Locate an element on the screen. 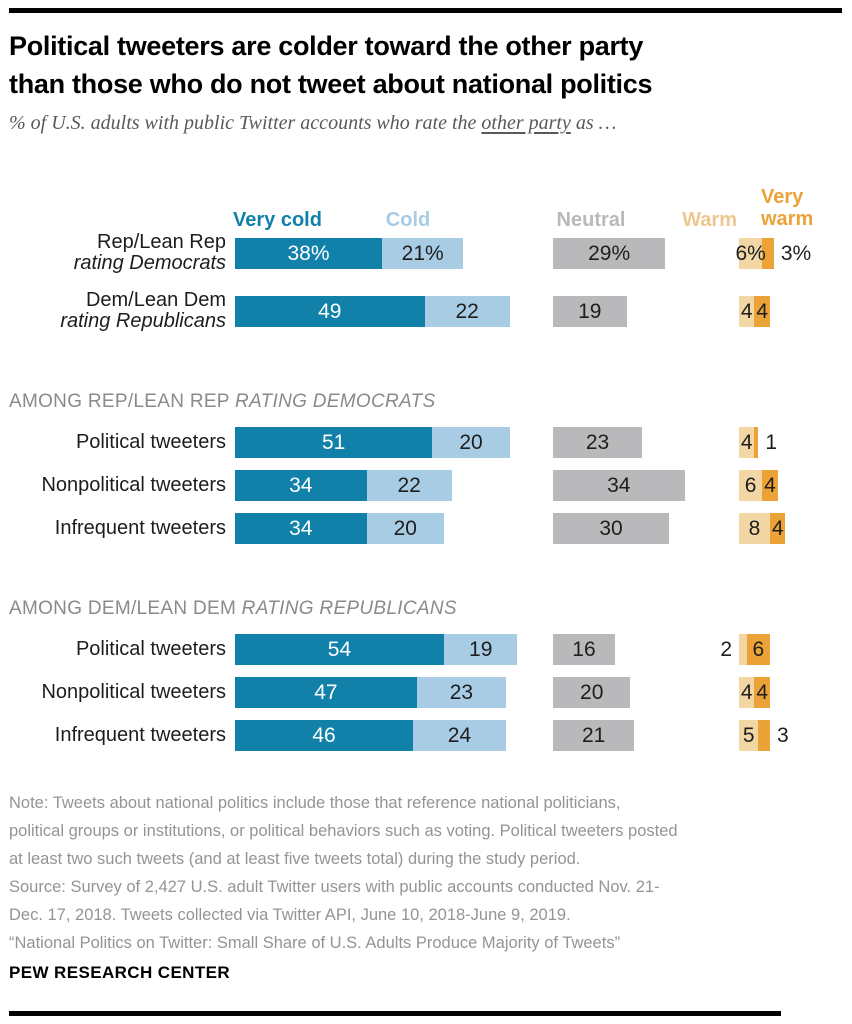  value-warm: 6 is located at coordinates (750, 485).